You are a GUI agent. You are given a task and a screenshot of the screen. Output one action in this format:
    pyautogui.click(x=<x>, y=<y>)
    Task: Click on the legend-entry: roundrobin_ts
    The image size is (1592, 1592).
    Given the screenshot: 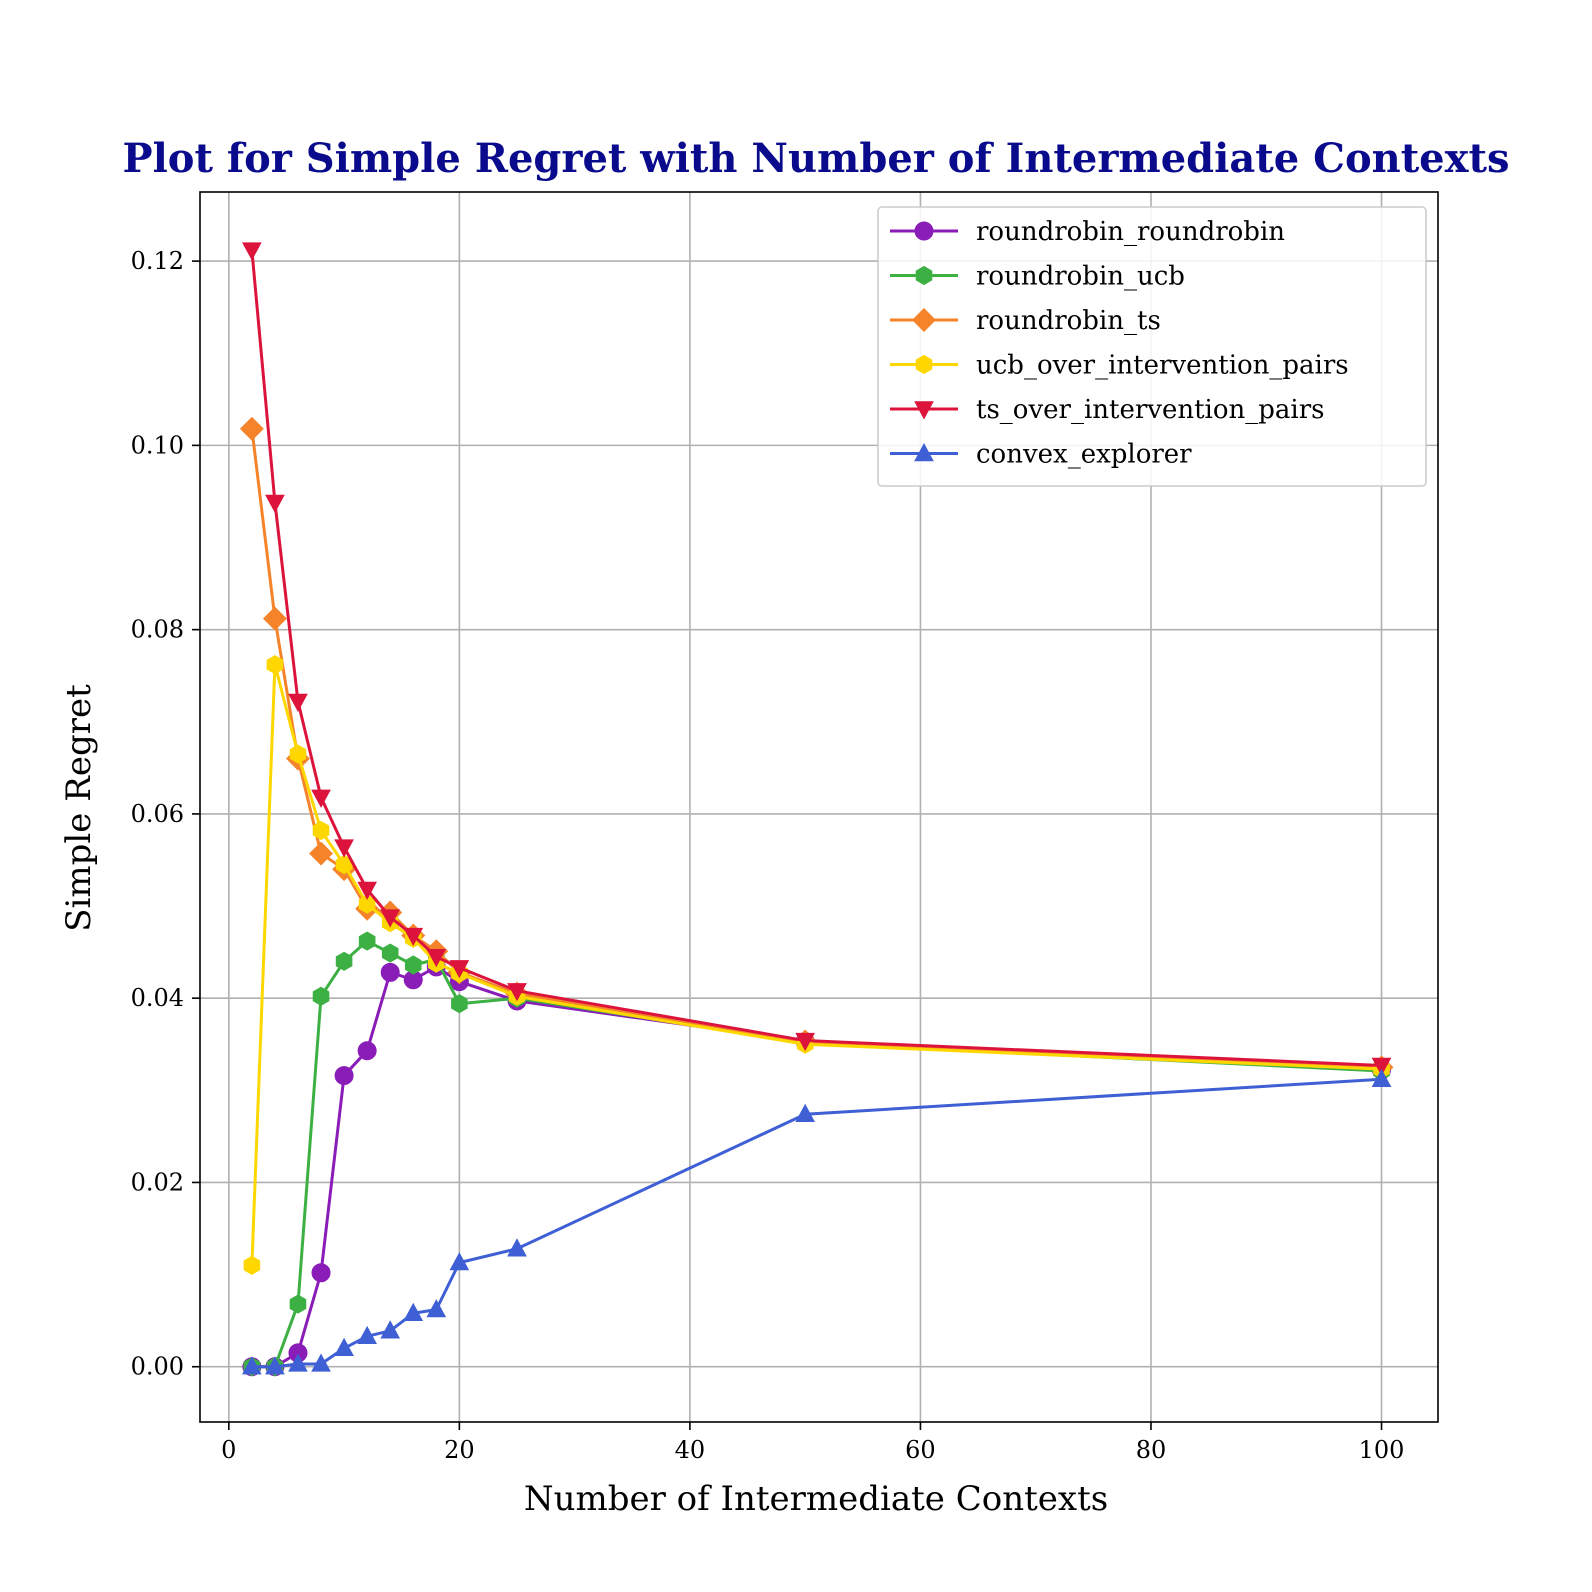 What is the action you would take?
    pyautogui.click(x=1025, y=321)
    